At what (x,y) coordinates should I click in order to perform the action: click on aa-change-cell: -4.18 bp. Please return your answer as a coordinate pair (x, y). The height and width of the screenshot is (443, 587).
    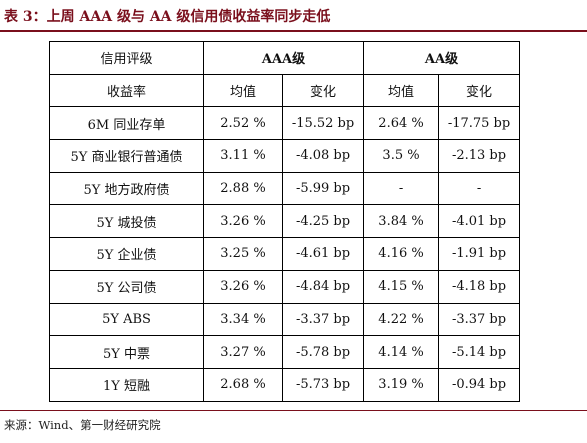
    Looking at the image, I should click on (479, 286).